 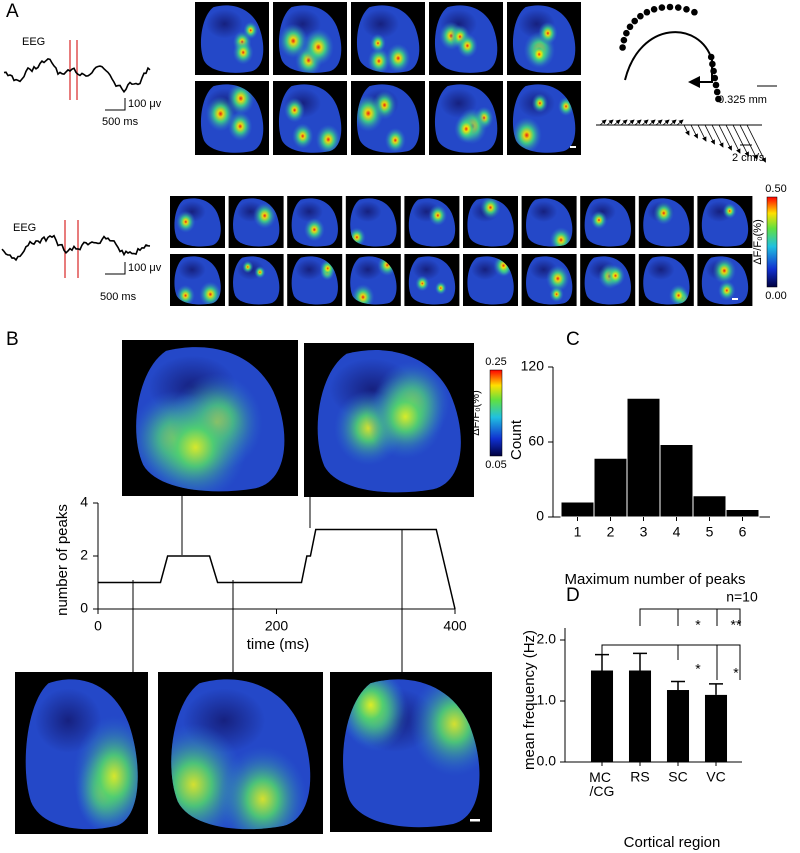 What do you see at coordinates (742, 100) in the screenshot?
I see `scale-label: 0.325 mm` at bounding box center [742, 100].